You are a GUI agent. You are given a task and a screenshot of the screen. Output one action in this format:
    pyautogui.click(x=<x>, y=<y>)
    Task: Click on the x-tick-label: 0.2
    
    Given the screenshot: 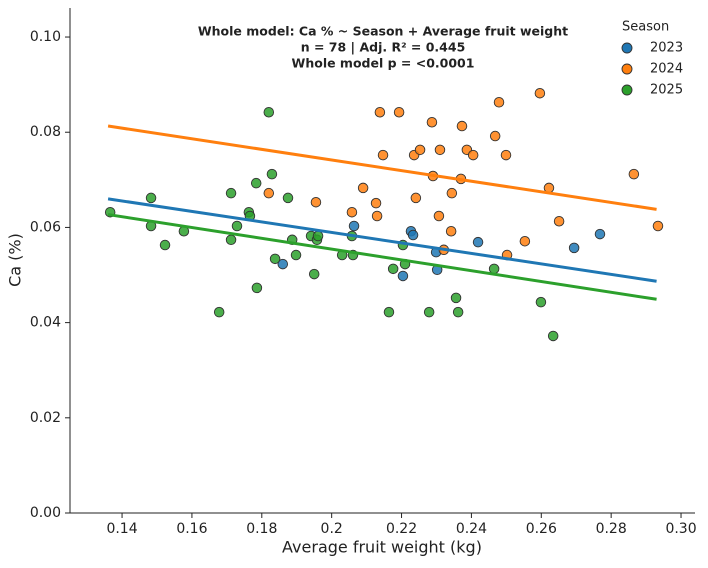 What is the action you would take?
    pyautogui.click(x=332, y=529)
    